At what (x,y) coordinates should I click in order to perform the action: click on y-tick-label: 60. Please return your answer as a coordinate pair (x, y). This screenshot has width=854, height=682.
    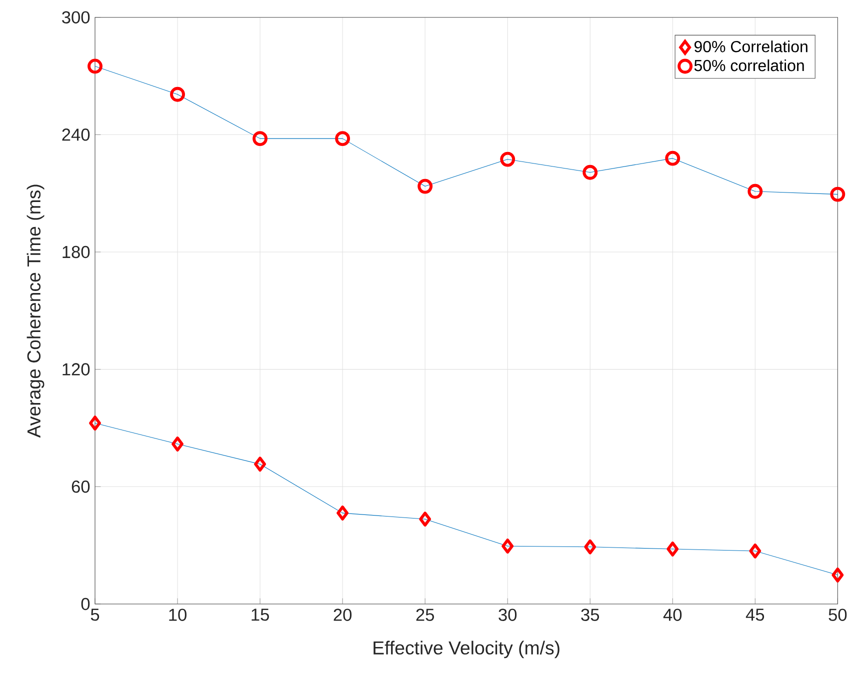
    Looking at the image, I should click on (81, 486).